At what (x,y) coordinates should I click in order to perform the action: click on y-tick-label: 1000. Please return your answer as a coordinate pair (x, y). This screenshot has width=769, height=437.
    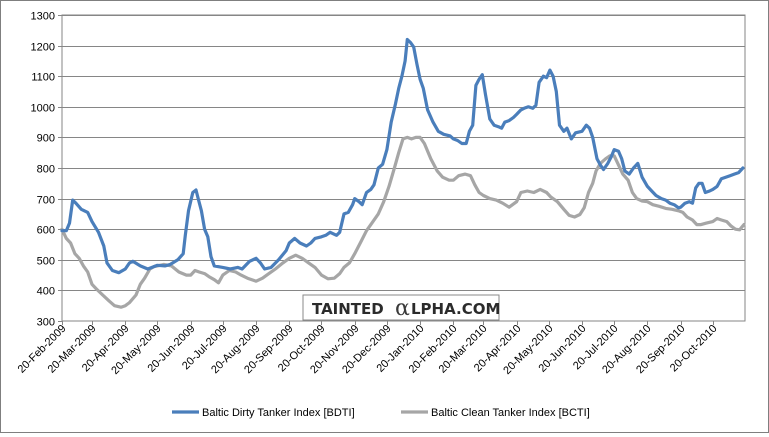
    Looking at the image, I should click on (43, 109).